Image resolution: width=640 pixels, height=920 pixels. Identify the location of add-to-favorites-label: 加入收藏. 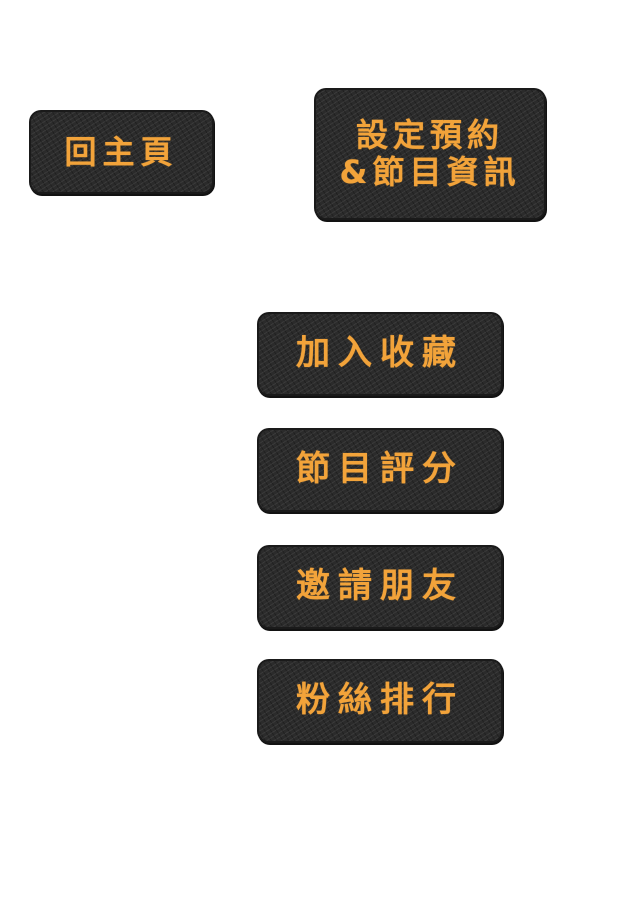
(380, 353).